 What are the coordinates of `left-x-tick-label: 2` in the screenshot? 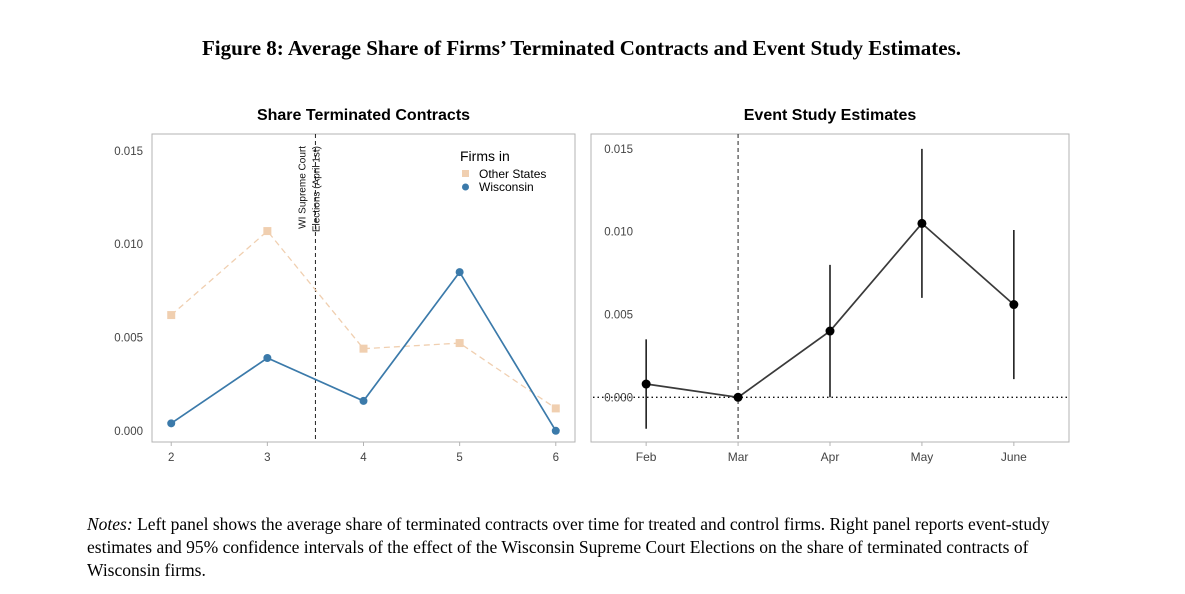 It's located at (171, 458).